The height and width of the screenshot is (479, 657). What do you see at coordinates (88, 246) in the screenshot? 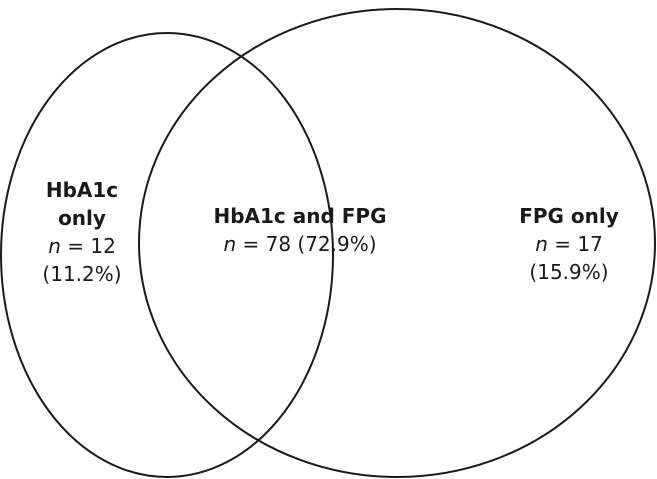
I see `hba1c-only-n-value: = 12` at bounding box center [88, 246].